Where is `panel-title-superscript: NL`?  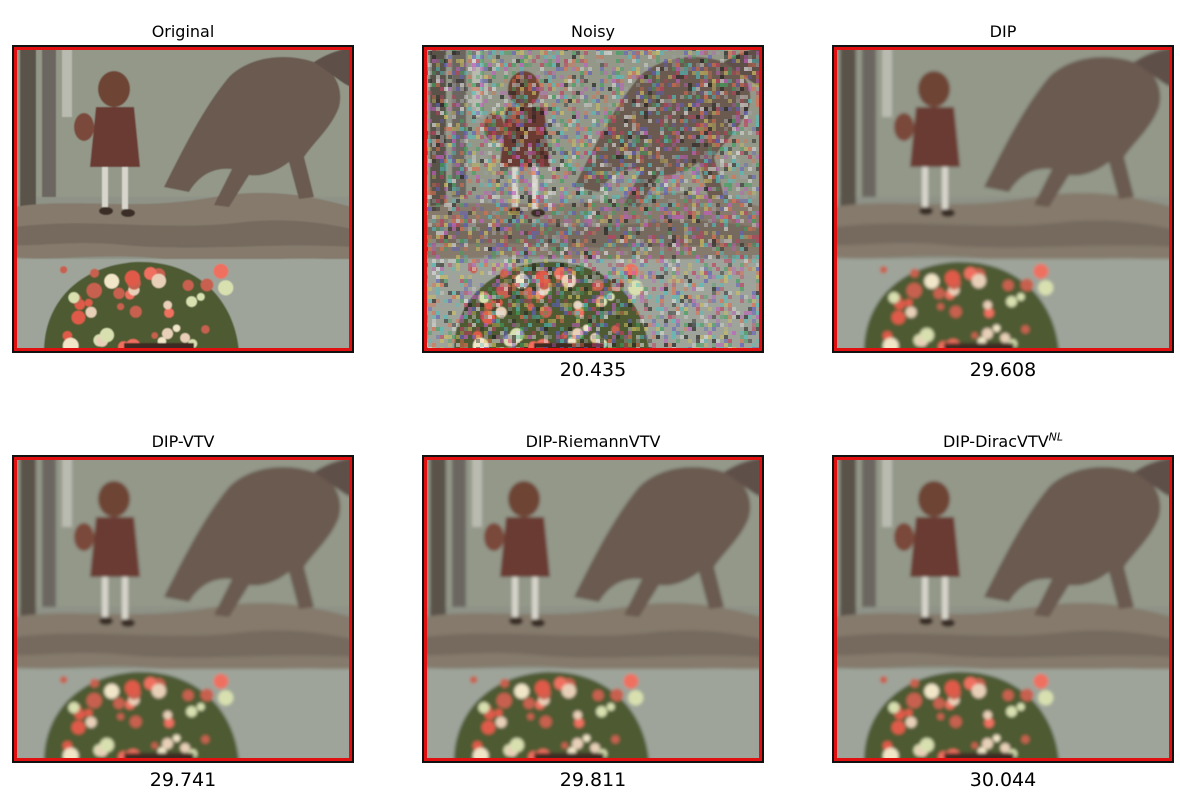 panel-title-superscript: NL is located at coordinates (1056, 437).